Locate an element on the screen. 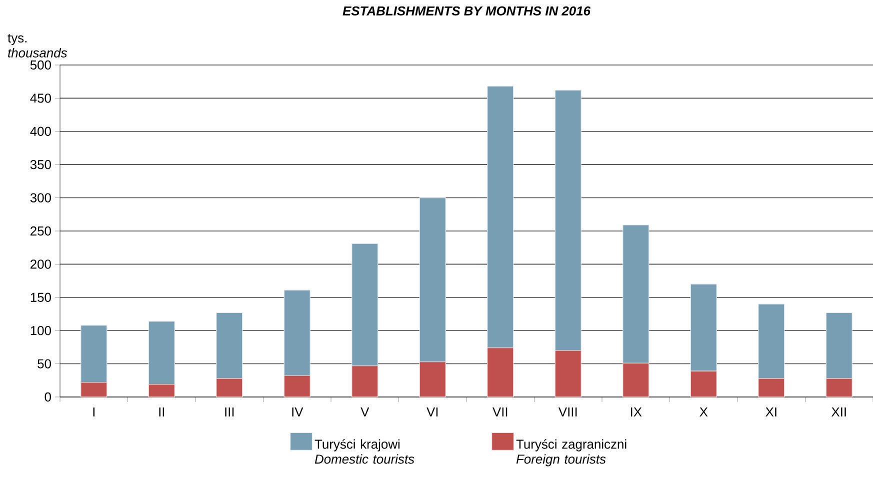  y-axis-title: tys. thousands is located at coordinates (38, 46).